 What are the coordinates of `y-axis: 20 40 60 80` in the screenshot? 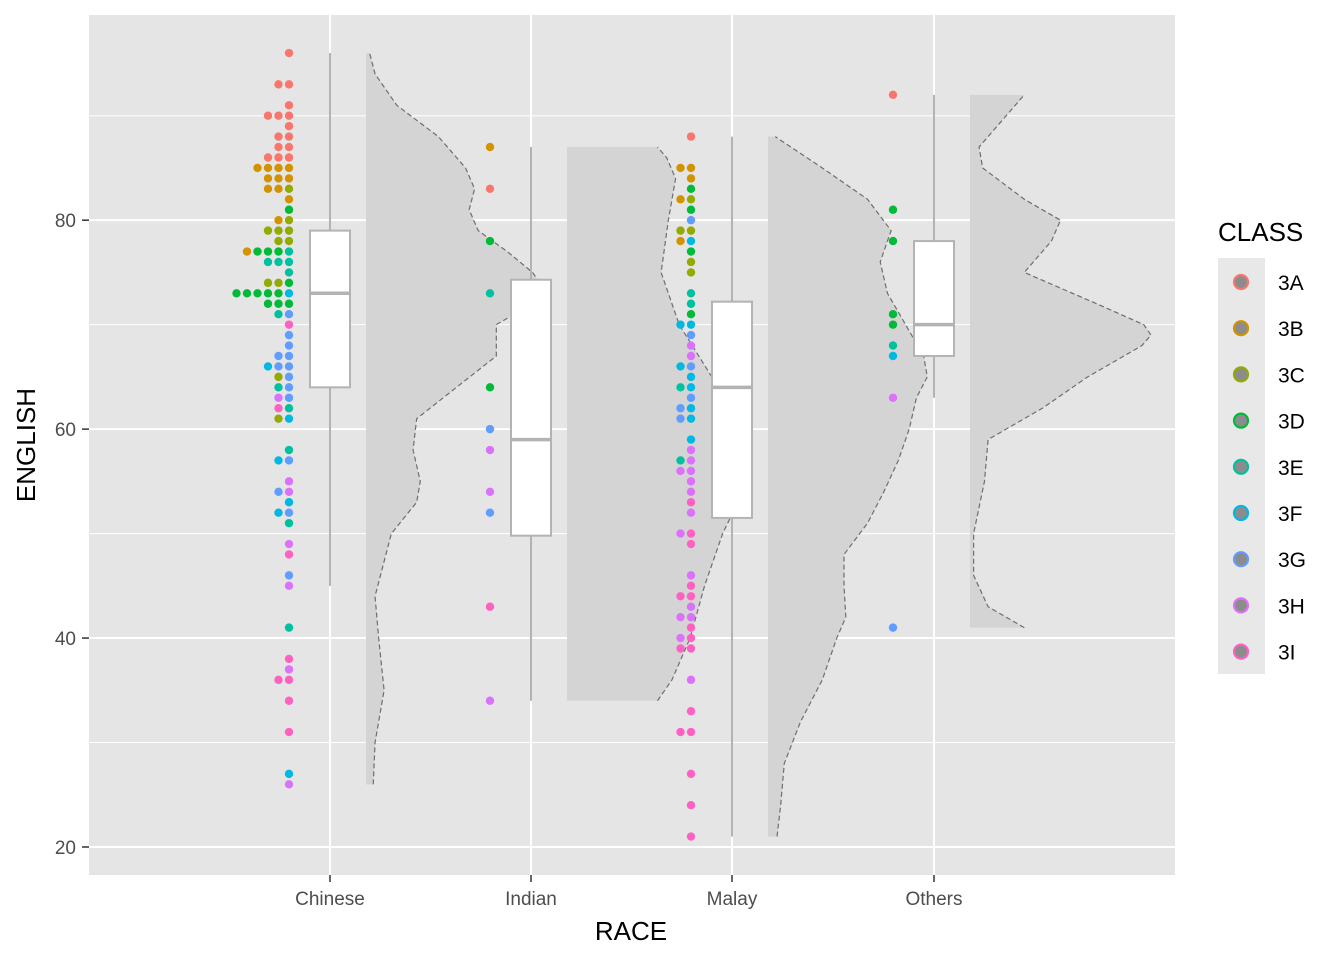 It's located at (72, 535).